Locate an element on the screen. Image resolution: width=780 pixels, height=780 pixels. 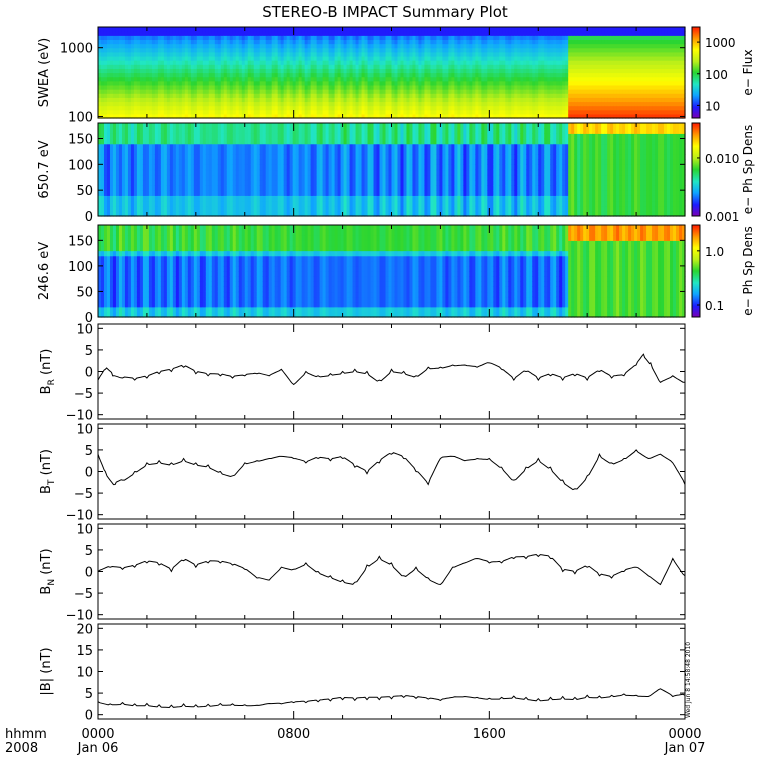
colorbar-tick-label-swea: 10 is located at coordinates (712, 106).